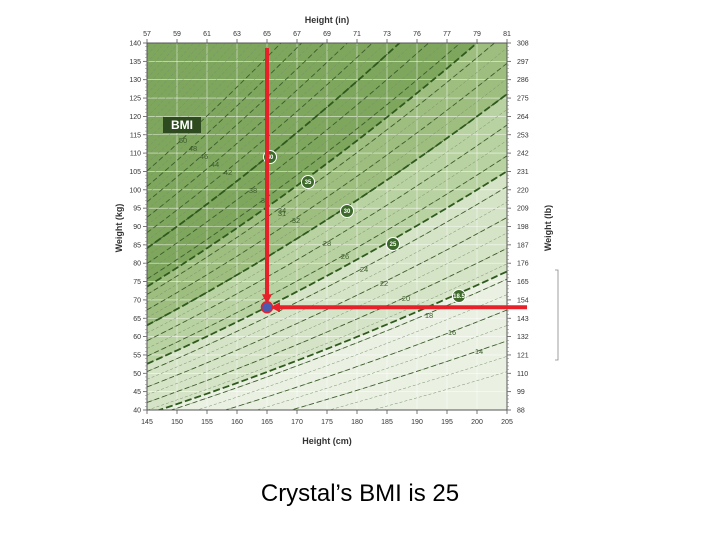 The height and width of the screenshot is (540, 720). I want to click on x-top-tick-label: 81, so click(507, 34).